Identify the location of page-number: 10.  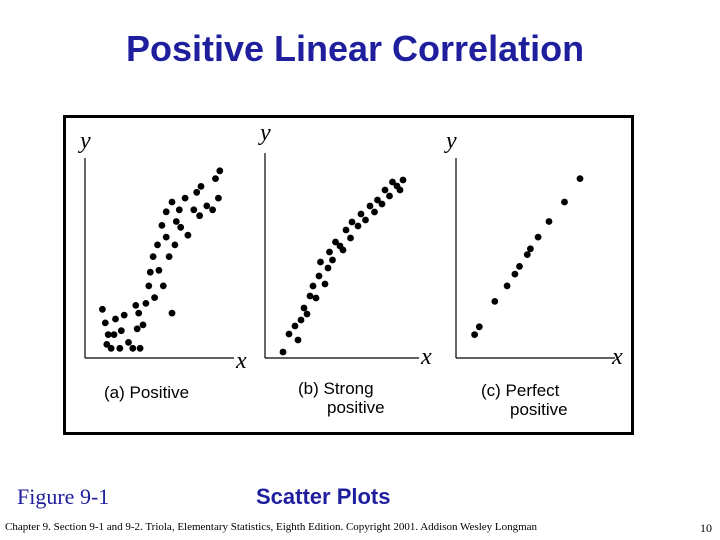
(706, 528).